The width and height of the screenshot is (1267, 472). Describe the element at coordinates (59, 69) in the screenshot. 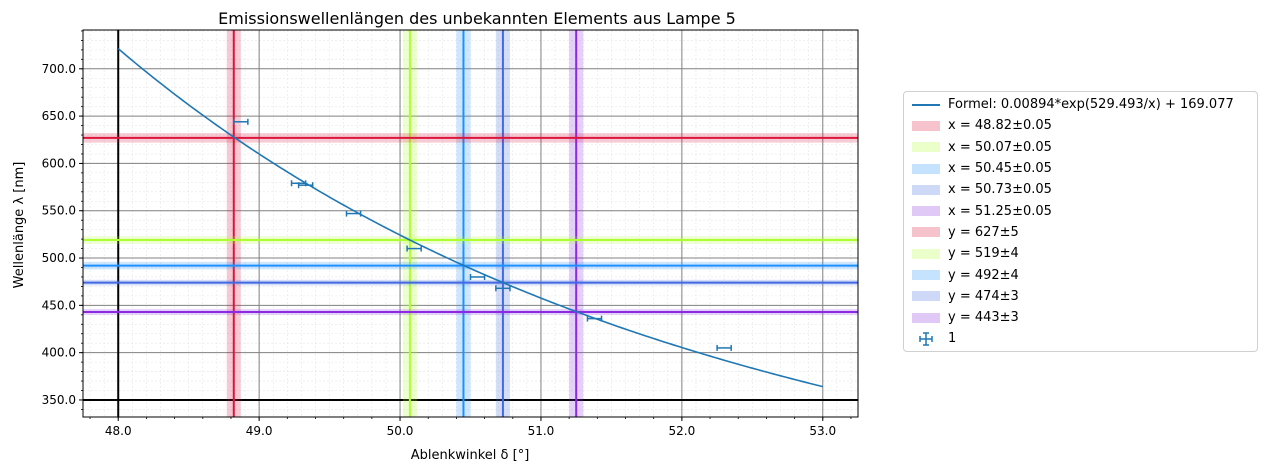

I see `y-tick-label: 700.0` at that location.